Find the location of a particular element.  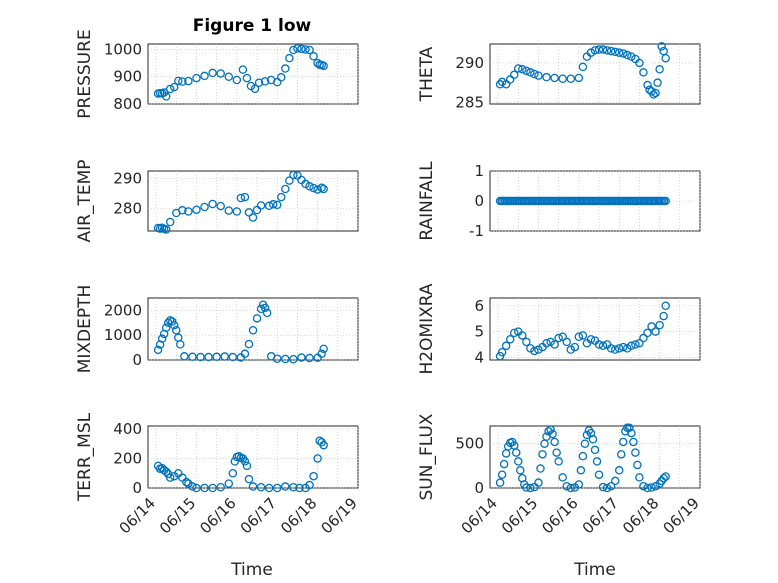

y-tick-label: 290 is located at coordinates (469, 63).